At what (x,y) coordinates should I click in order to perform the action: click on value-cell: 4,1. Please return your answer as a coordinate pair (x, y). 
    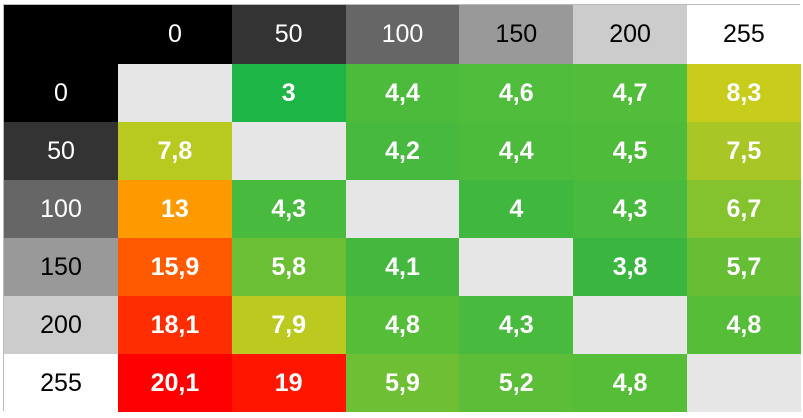
    Looking at the image, I should click on (402, 267).